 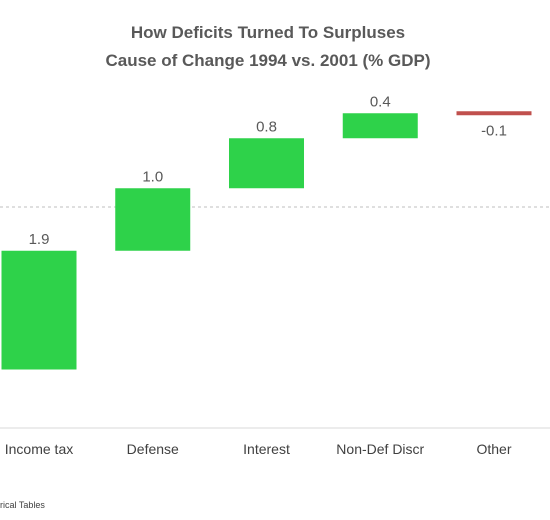 What do you see at coordinates (267, 60) in the screenshot?
I see `chart-subtitle: Cause of Change 1994 vs. 2001 (% GDP)` at bounding box center [267, 60].